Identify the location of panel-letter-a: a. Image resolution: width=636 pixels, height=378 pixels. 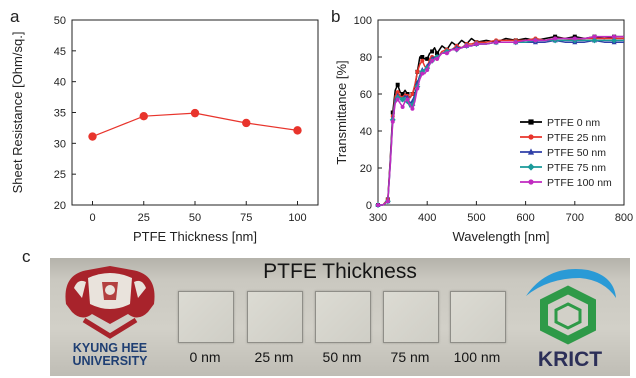
(15, 16).